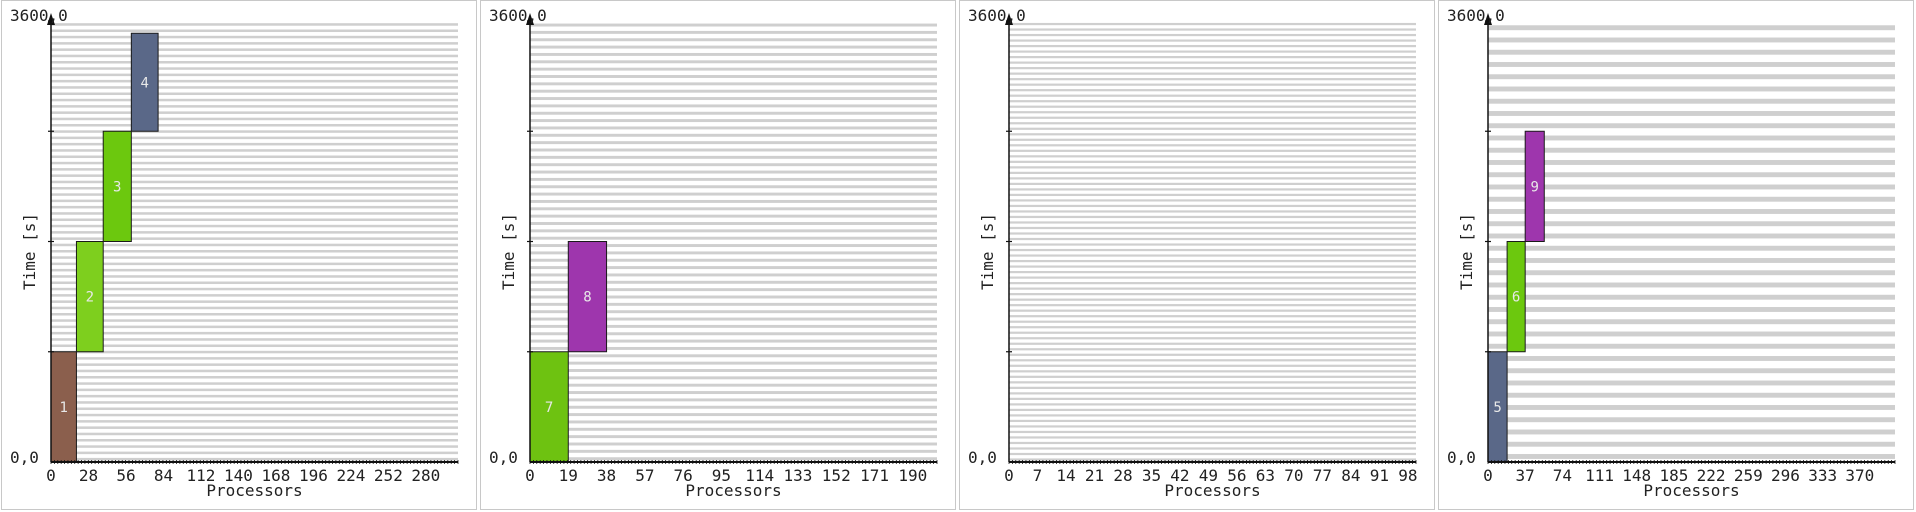  Describe the element at coordinates (1673, 475) in the screenshot. I see `x-tick-label: 185` at that location.